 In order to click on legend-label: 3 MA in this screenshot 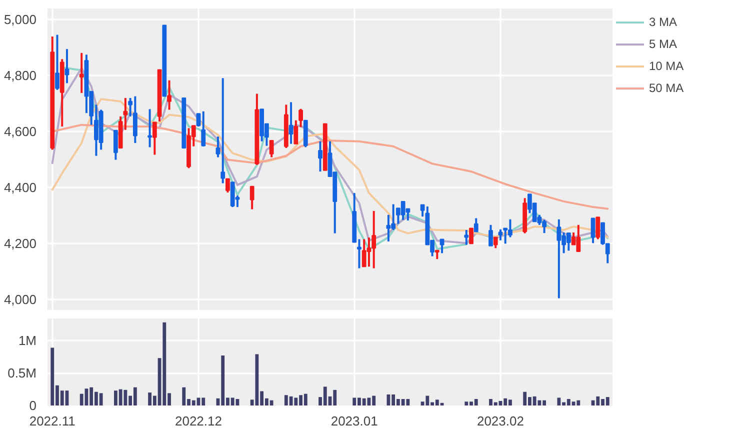, I will do `click(663, 22)`.